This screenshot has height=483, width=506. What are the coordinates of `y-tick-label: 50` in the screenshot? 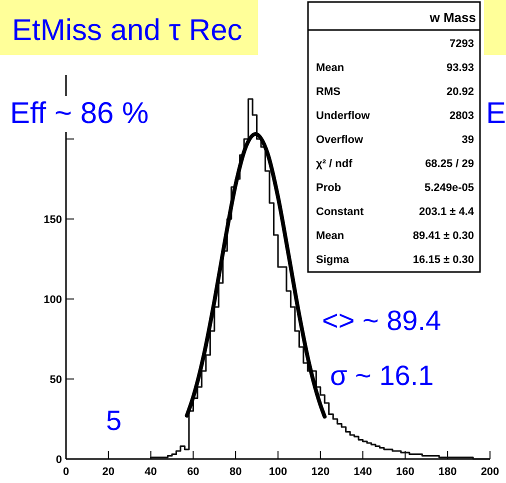 It's located at (56, 380).